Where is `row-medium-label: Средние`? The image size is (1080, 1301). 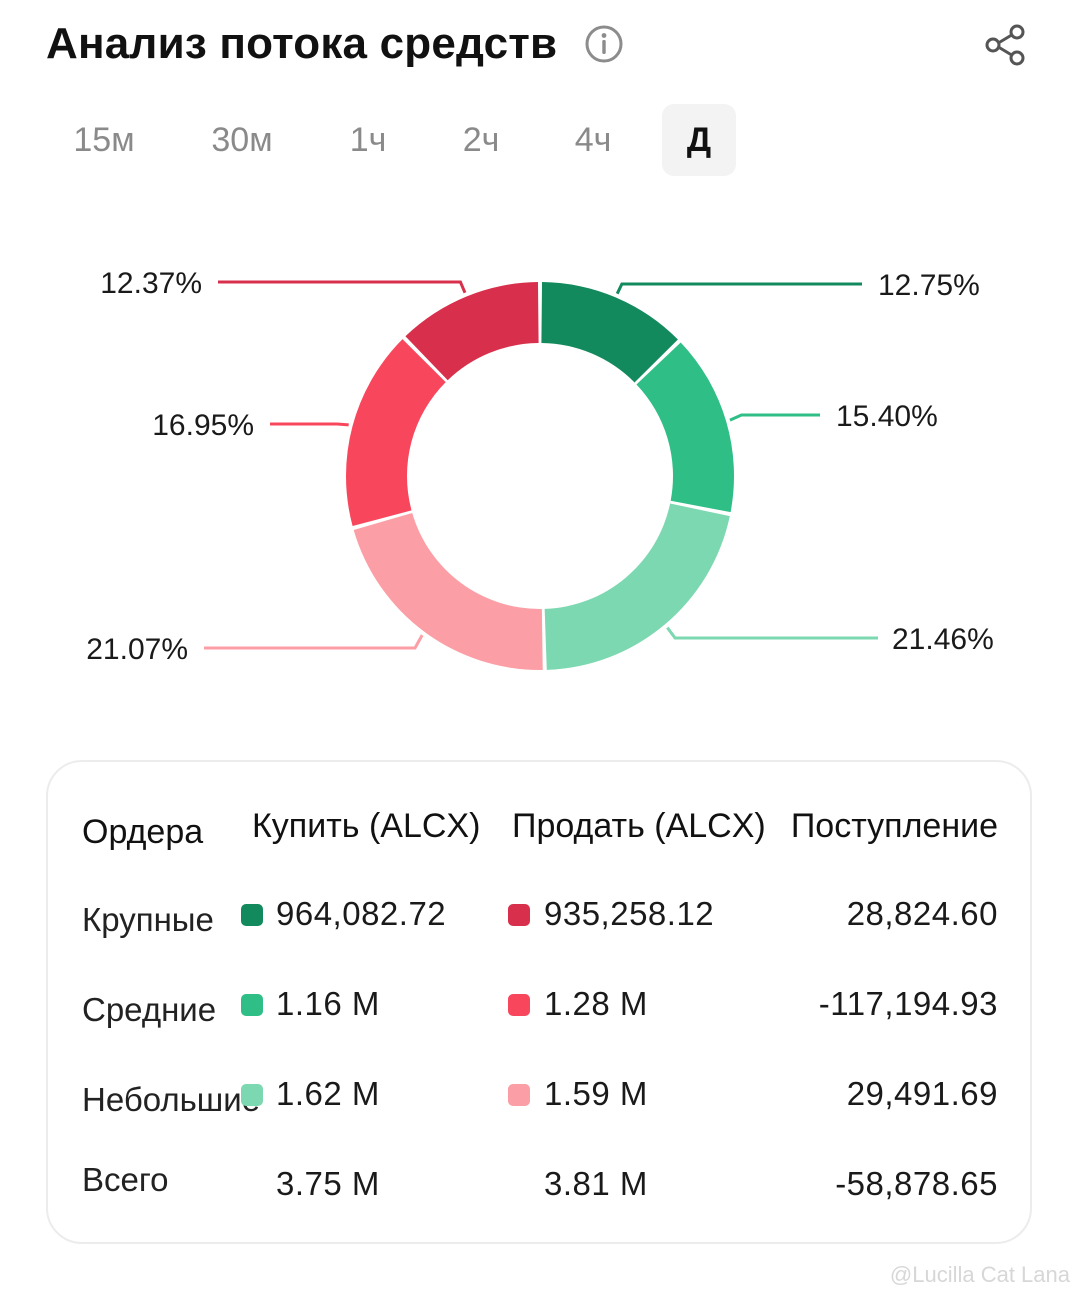
row-medium-label: Средние is located at coordinates (149, 1009).